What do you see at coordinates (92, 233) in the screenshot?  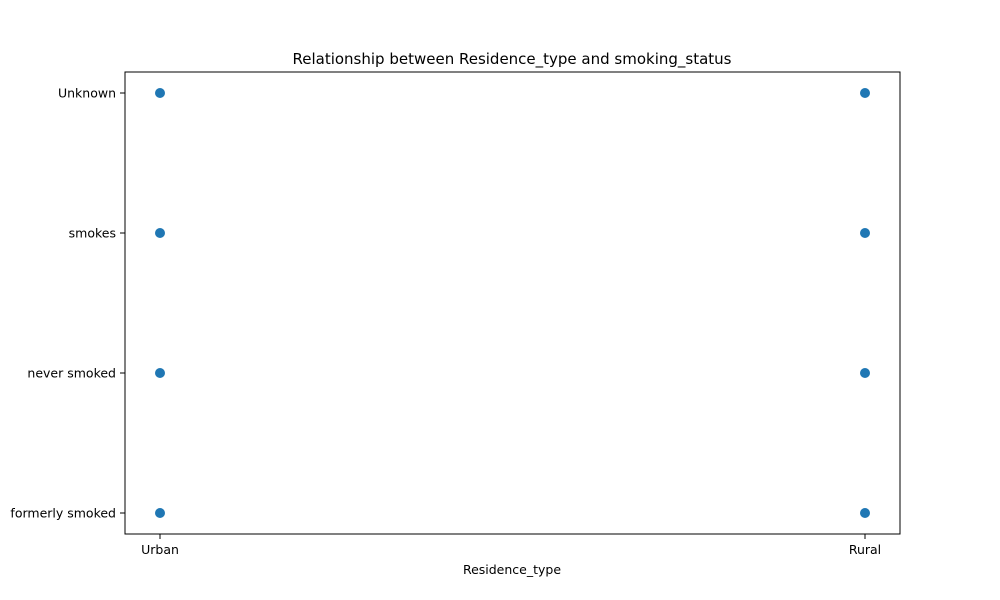 I see `y-tick-label-smokes: smokes` at bounding box center [92, 233].